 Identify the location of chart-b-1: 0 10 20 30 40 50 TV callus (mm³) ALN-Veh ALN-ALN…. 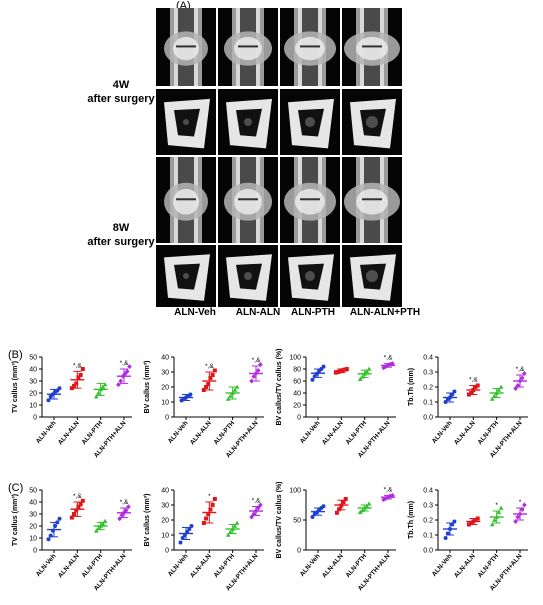
(74, 410).